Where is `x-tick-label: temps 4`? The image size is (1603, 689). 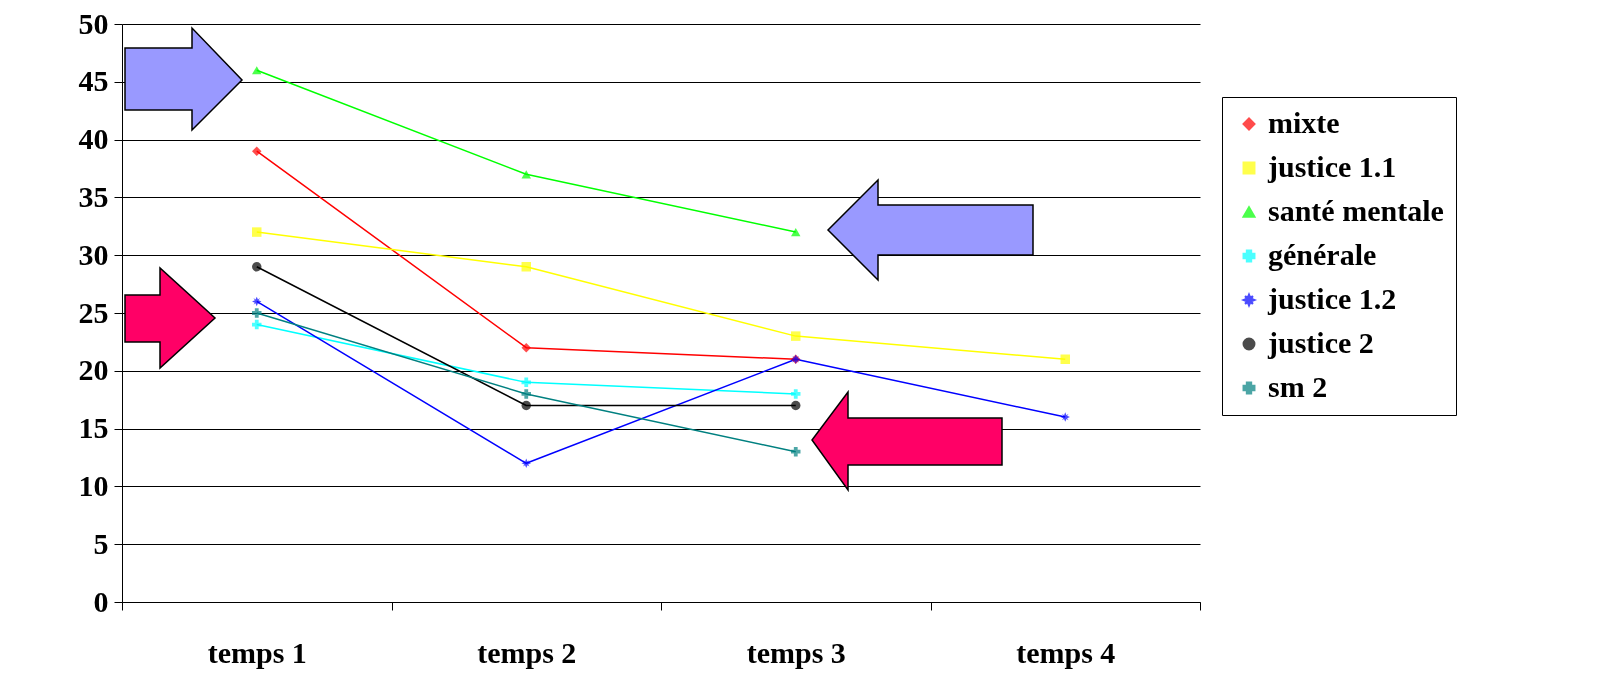
x-tick-label: temps 4 is located at coordinates (1066, 652).